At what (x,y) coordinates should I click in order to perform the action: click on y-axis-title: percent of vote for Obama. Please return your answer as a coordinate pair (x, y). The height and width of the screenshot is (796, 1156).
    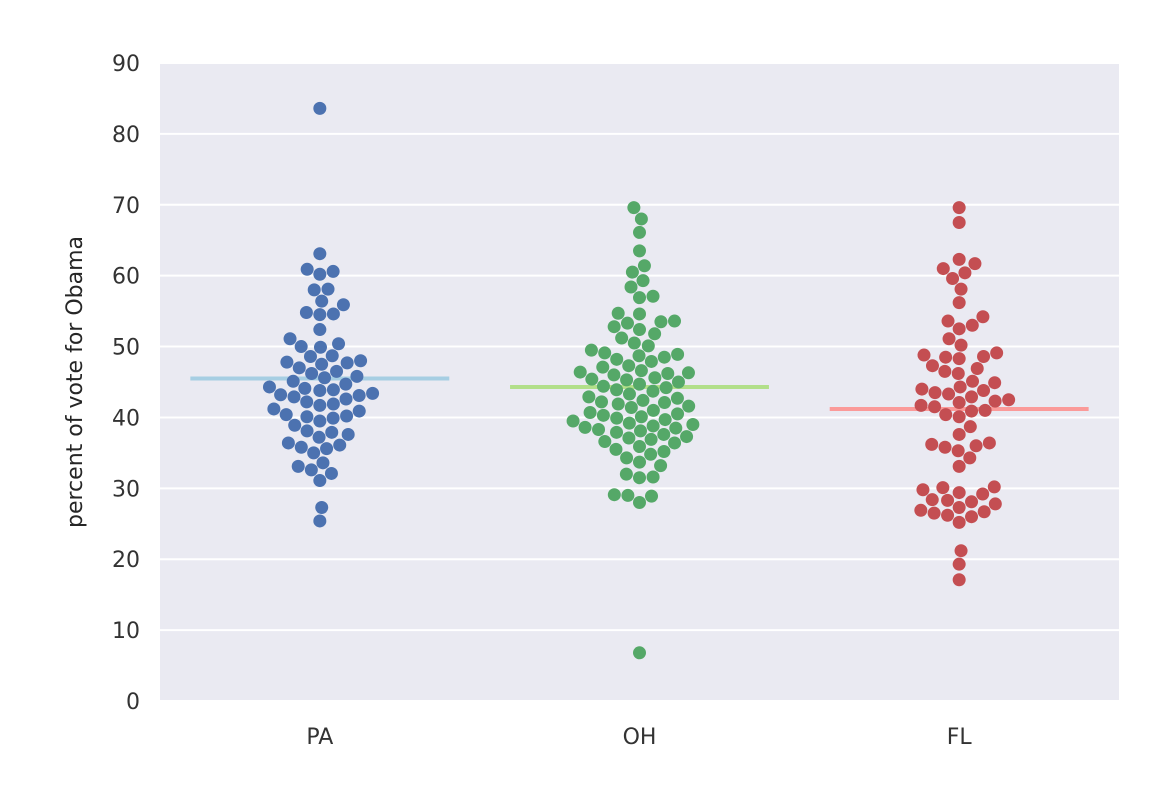
    Looking at the image, I should click on (75, 382).